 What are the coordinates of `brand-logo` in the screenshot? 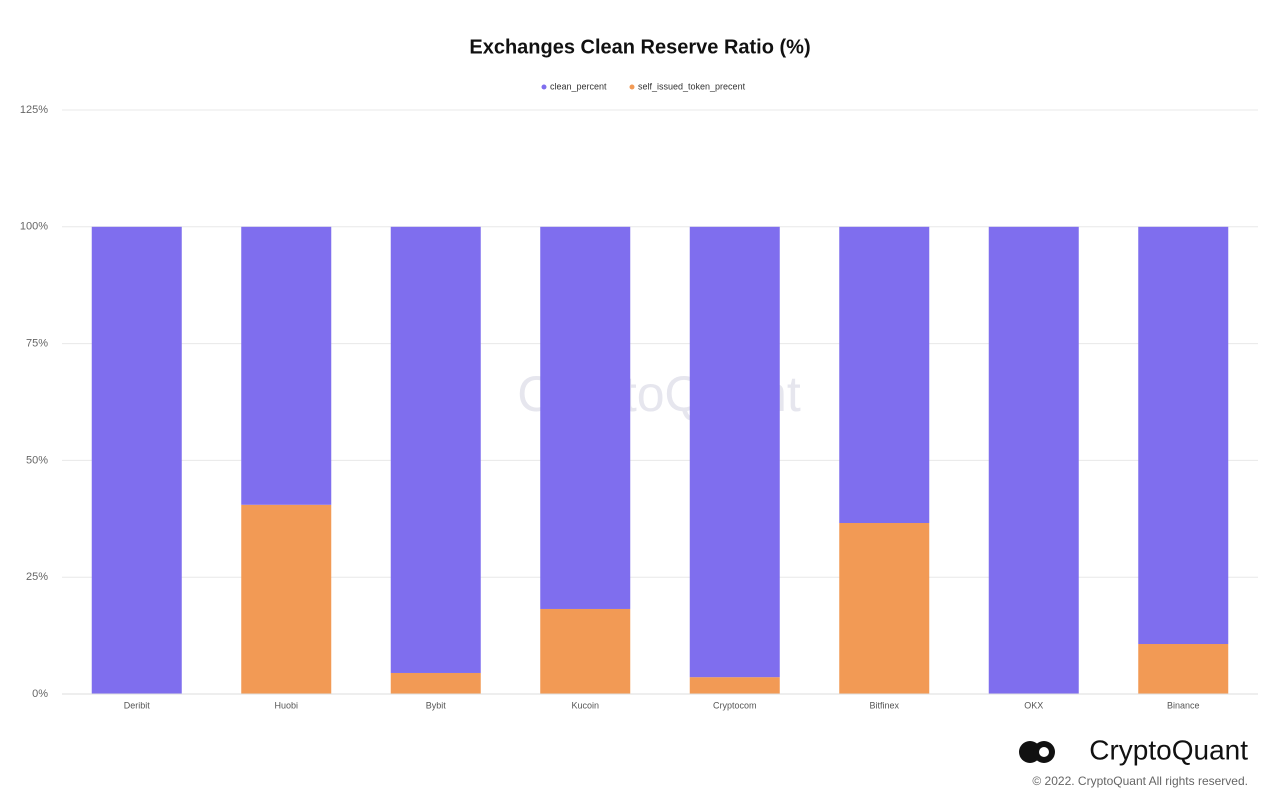 It's located at (1037, 752).